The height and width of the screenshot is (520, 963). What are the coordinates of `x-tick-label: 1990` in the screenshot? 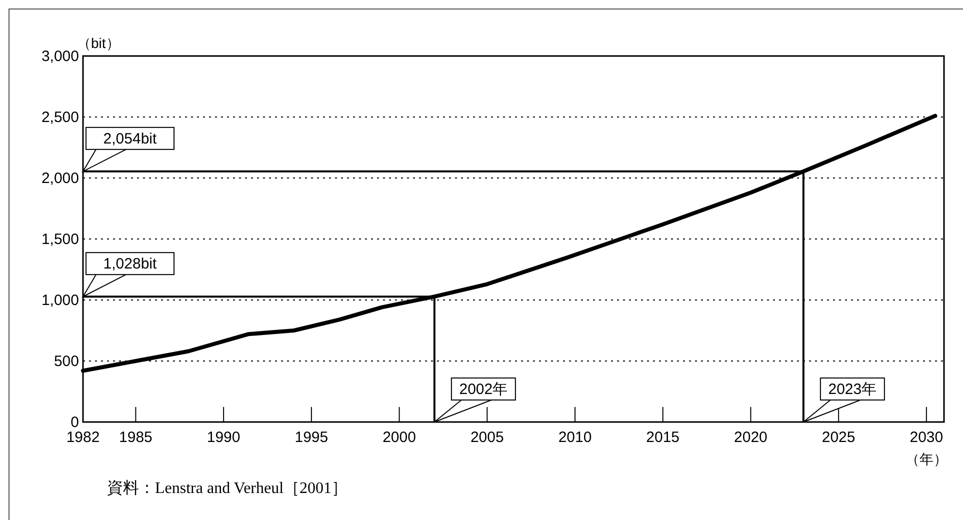 It's located at (223, 437).